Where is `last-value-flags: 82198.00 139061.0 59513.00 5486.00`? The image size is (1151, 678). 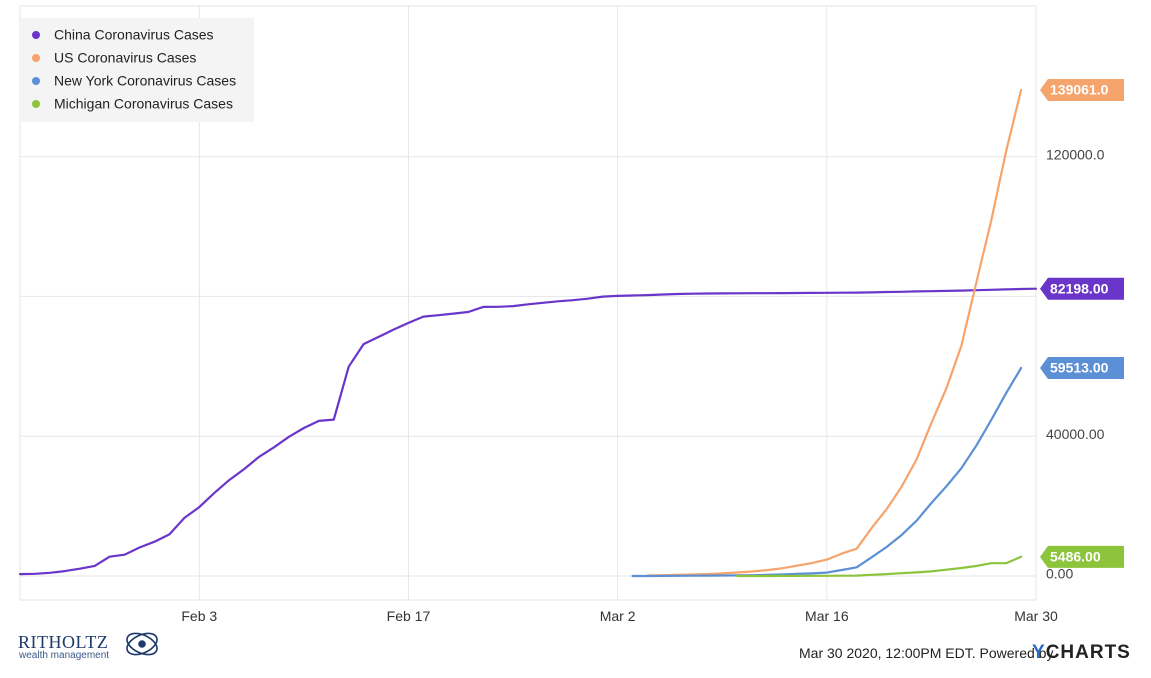
last-value-flags: 82198.00 139061.0 59513.00 5486.00 is located at coordinates (1082, 323).